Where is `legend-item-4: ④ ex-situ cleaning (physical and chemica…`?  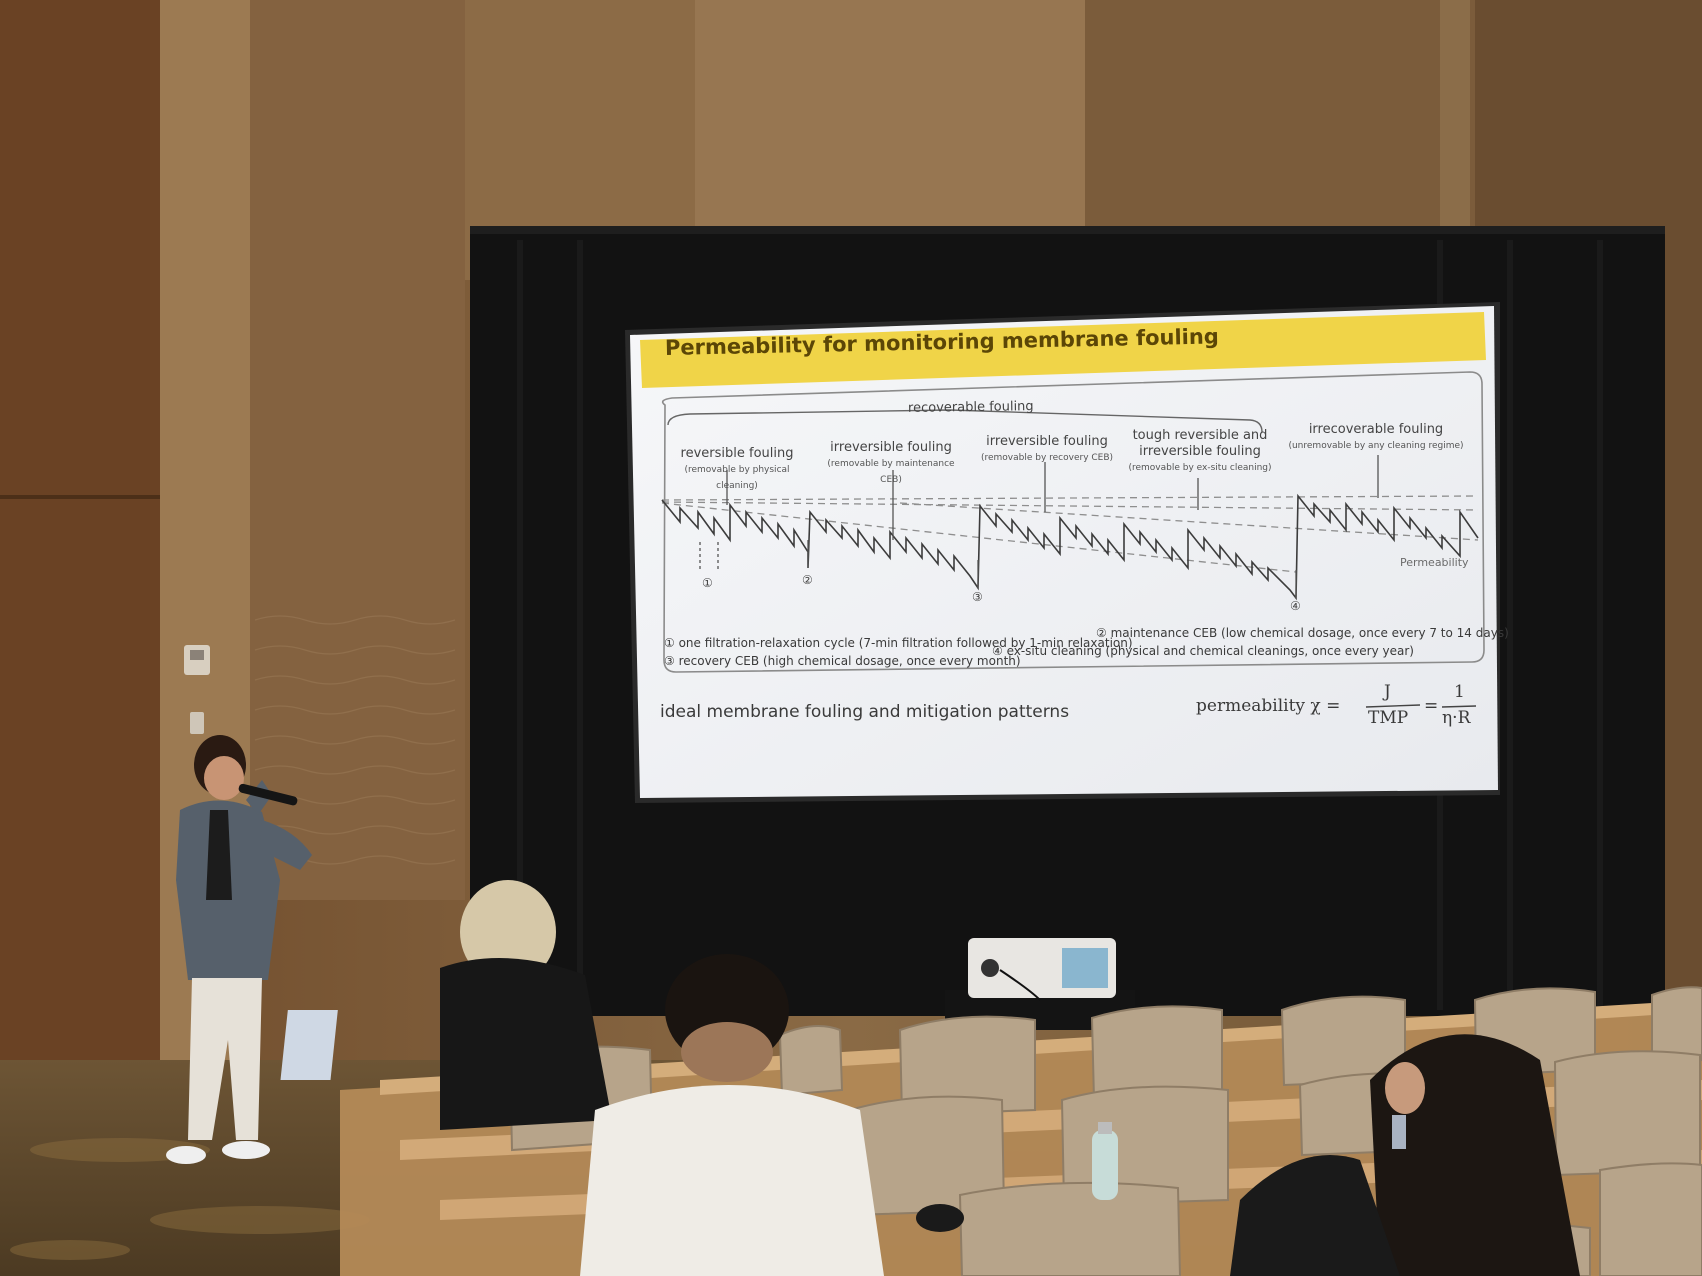 legend-item-4: ④ ex-situ cleaning (physical and chemica… is located at coordinates (1203, 651).